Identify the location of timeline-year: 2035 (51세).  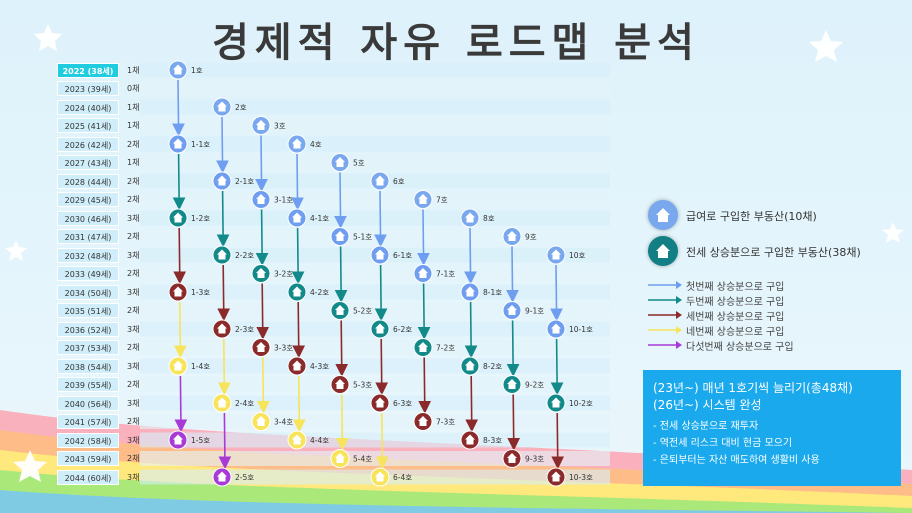
(88, 310).